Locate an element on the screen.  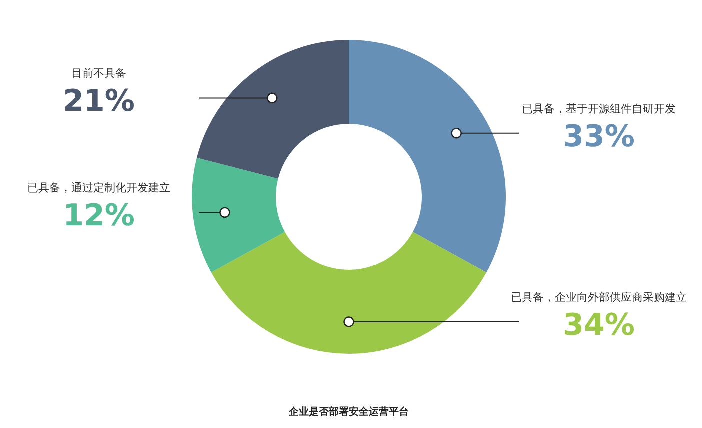
data-label: 34% is located at coordinates (599, 325).